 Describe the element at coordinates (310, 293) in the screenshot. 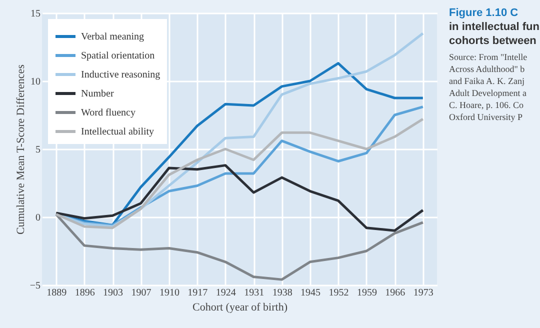

I see `x-tick-label: 1945` at that location.